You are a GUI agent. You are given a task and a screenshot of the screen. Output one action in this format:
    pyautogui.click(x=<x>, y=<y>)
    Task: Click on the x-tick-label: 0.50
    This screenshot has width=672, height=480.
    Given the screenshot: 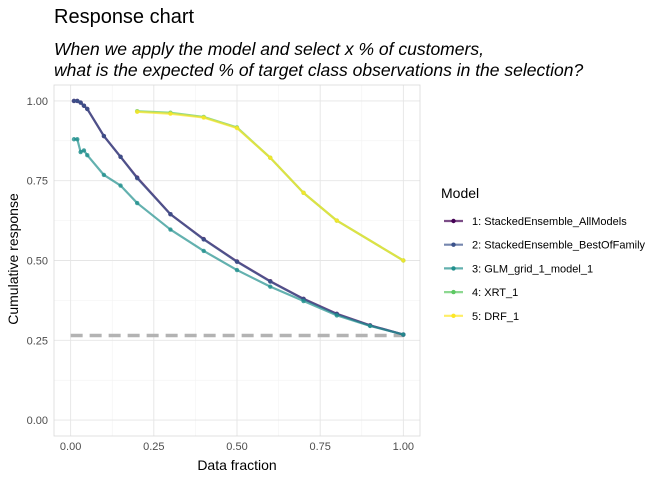 What is the action you would take?
    pyautogui.click(x=236, y=447)
    